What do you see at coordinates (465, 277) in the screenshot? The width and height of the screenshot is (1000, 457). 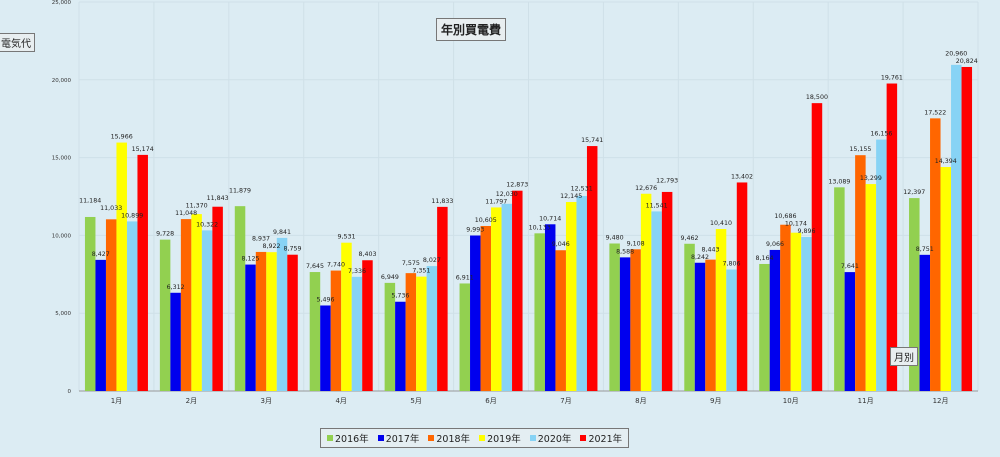 I see `data-label: 6,911` at bounding box center [465, 277].